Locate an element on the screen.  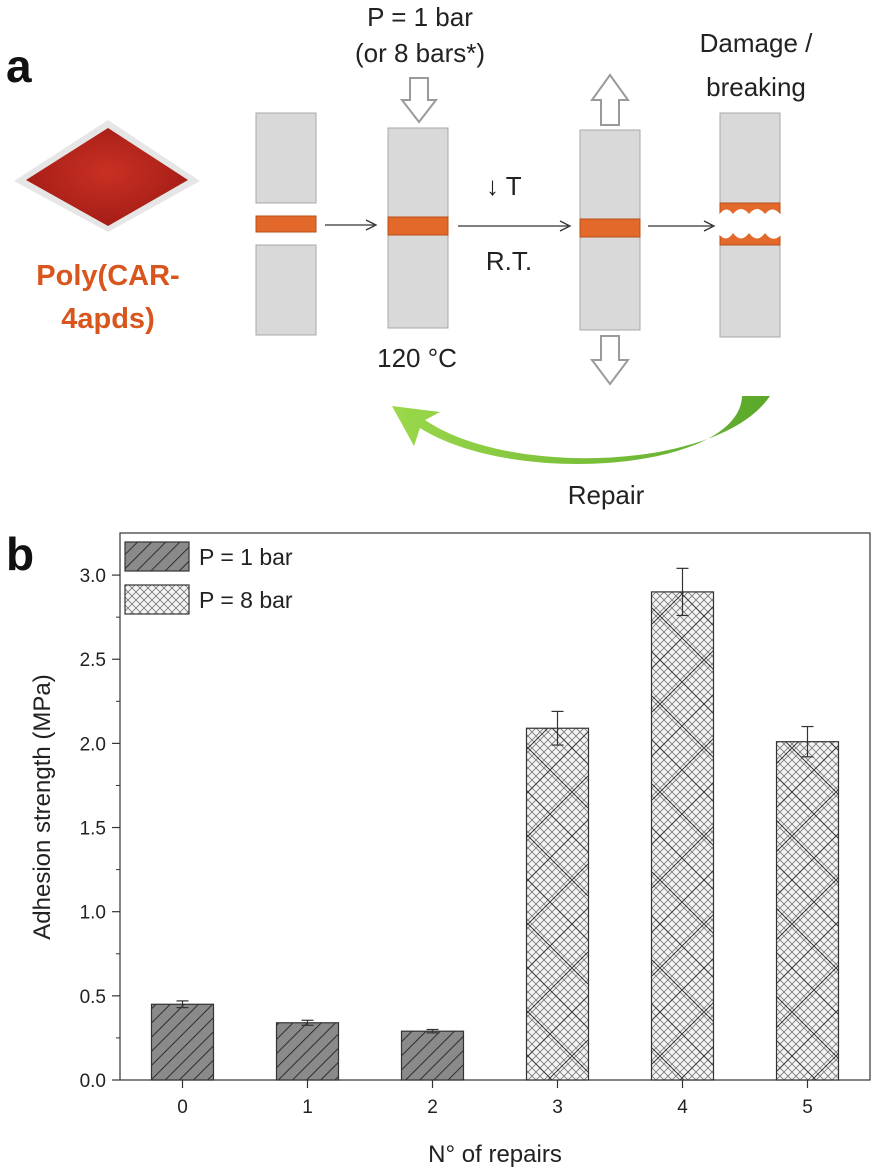
damage-label-line1: Damage / is located at coordinates (756, 43).